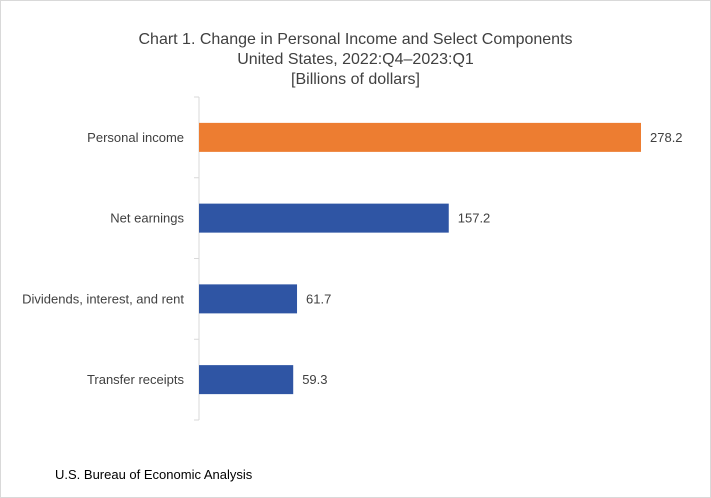 The height and width of the screenshot is (498, 711). What do you see at coordinates (355, 79) in the screenshot?
I see `chart-unit-label: [Billions of dollars]` at bounding box center [355, 79].